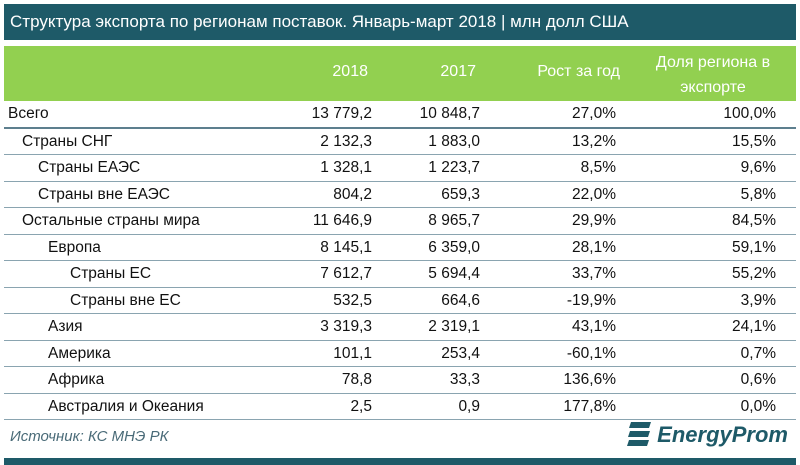 The height and width of the screenshot is (465, 800). Describe the element at coordinates (454, 167) in the screenshot. I see `cell-value: 1 223,7` at that location.